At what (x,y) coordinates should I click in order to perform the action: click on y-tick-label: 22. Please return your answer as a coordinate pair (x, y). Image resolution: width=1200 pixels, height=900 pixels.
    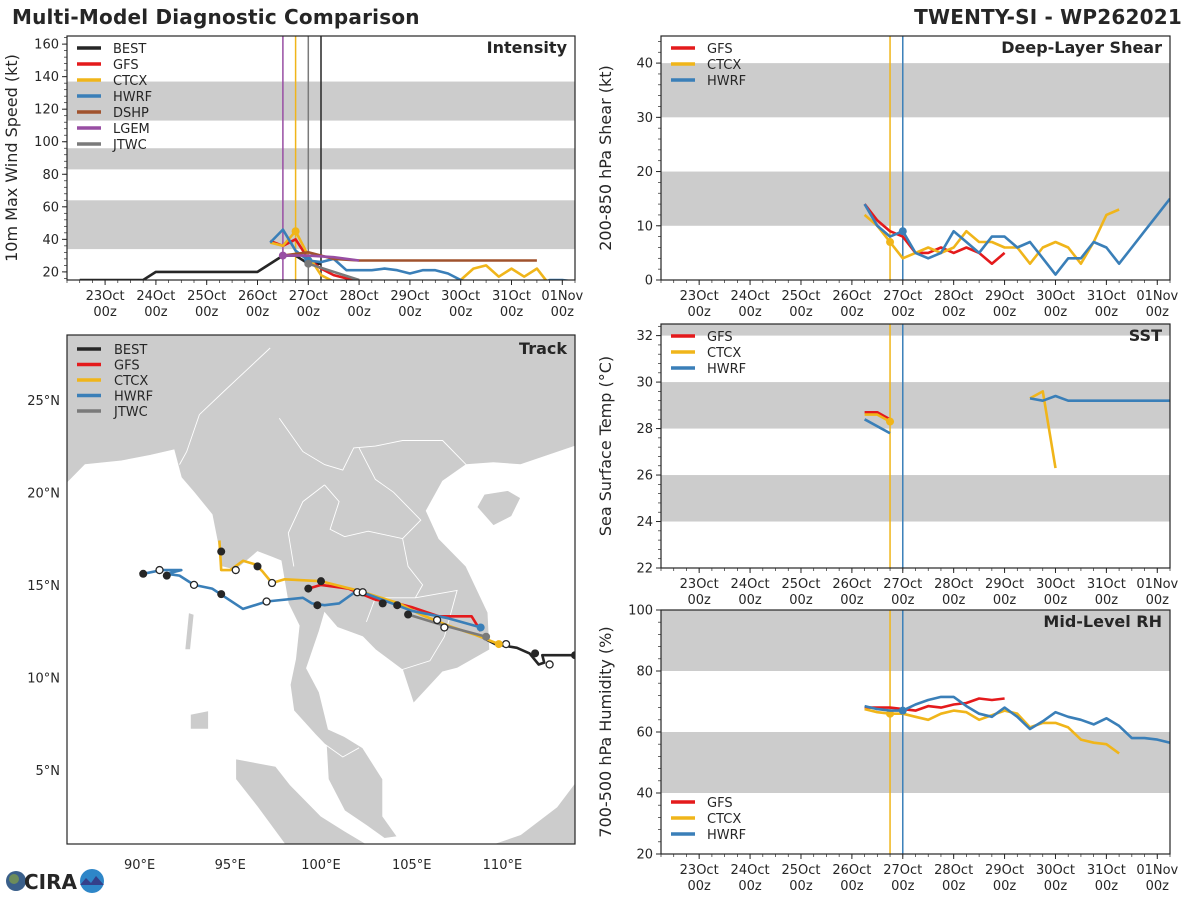
    Looking at the image, I should click on (644, 569).